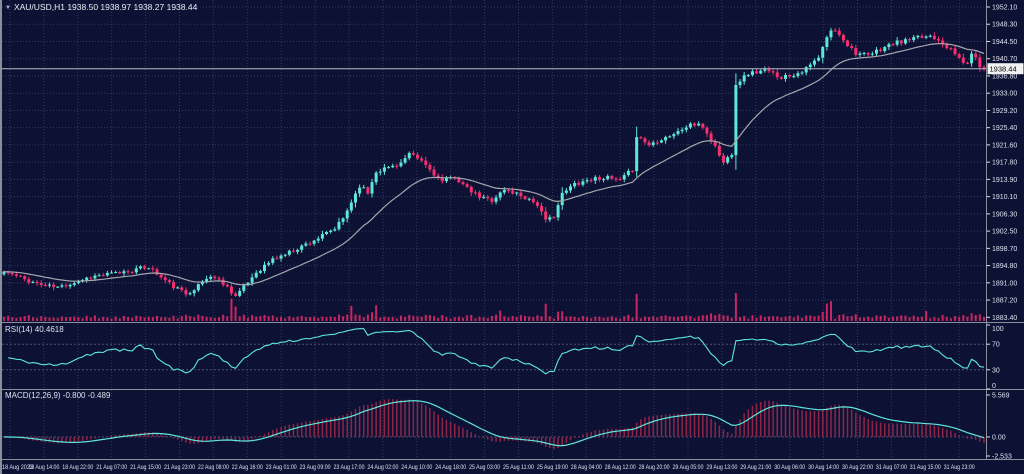  Describe the element at coordinates (518, 467) in the screenshot. I see `svg-text: 25 Aug 11:00` at that location.